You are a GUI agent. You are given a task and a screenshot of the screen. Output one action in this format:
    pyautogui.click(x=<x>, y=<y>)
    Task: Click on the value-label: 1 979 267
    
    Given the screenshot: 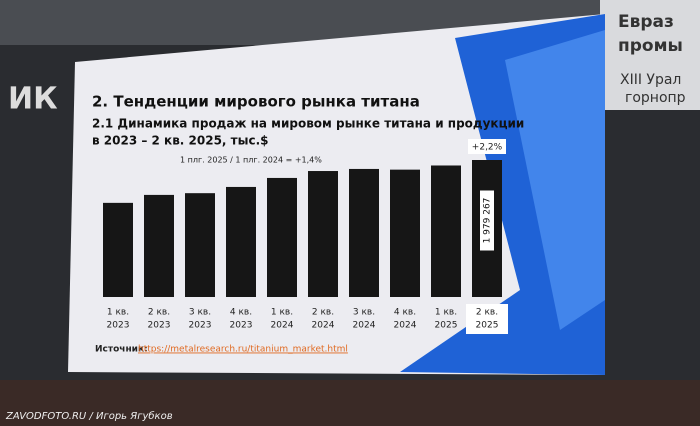 What is the action you would take?
    pyautogui.click(x=488, y=221)
    